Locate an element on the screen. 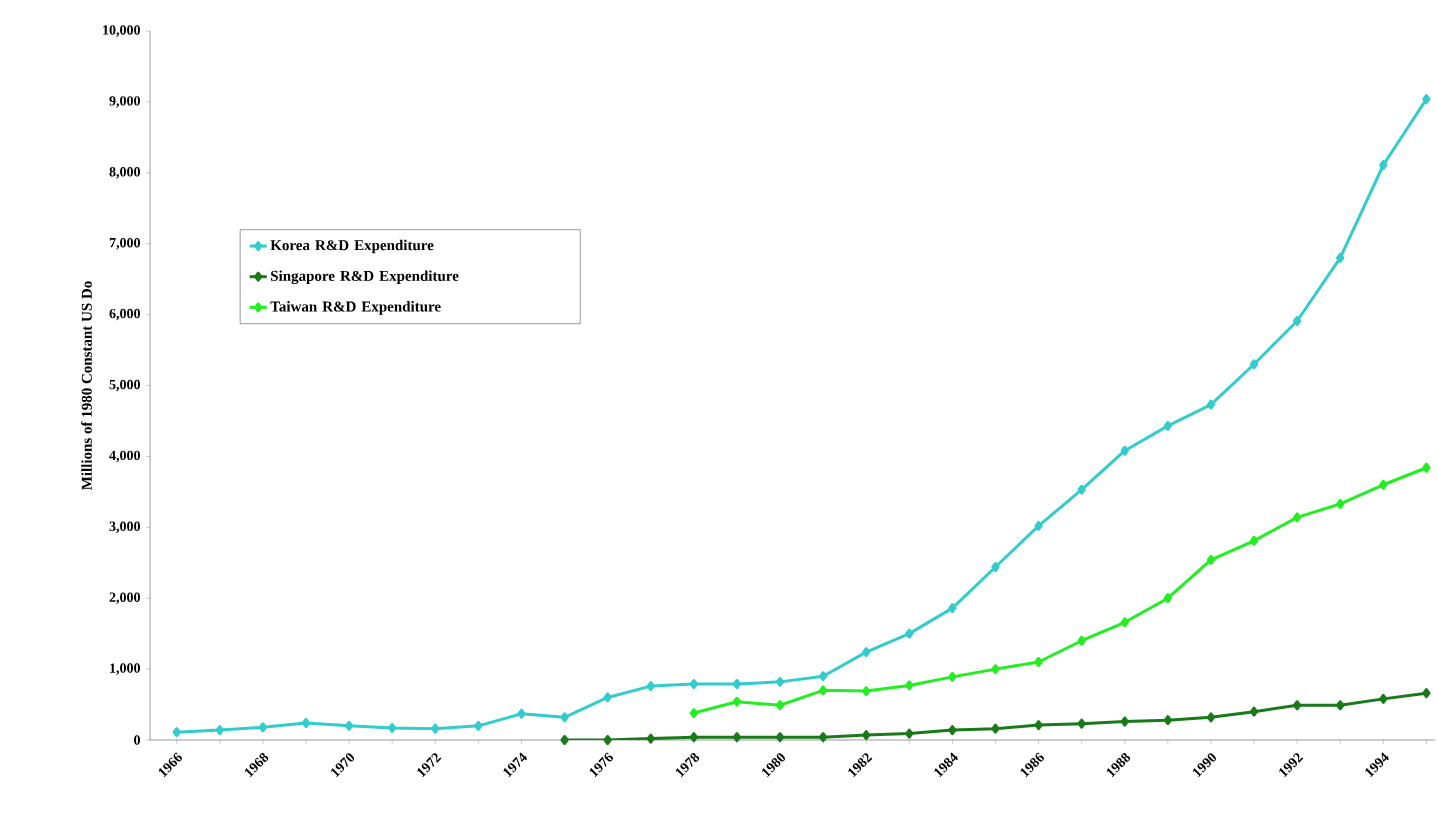 The width and height of the screenshot is (1438, 815). y-tick-label: 4,000 is located at coordinates (124, 456).